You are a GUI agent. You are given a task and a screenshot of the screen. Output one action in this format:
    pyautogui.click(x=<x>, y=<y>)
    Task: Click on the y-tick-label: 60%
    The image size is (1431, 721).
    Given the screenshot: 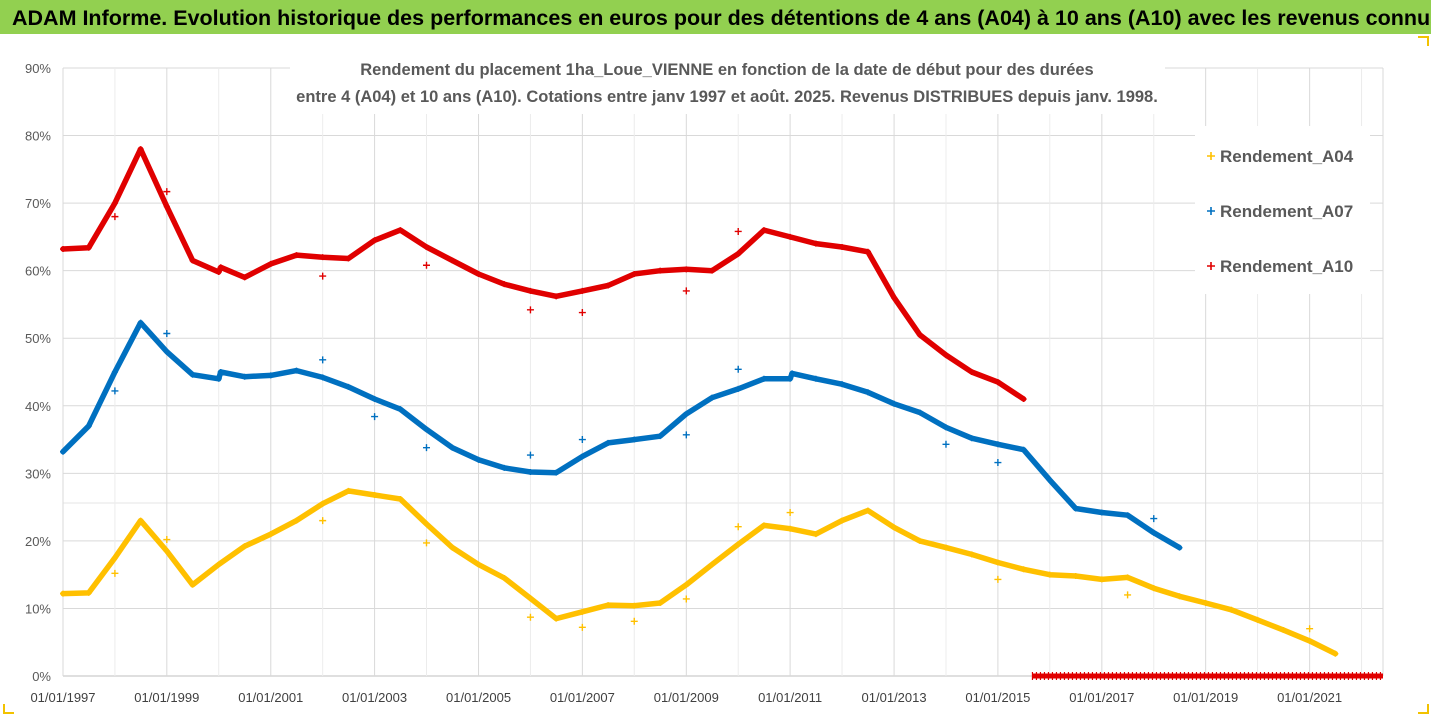 What is the action you would take?
    pyautogui.click(x=38, y=271)
    